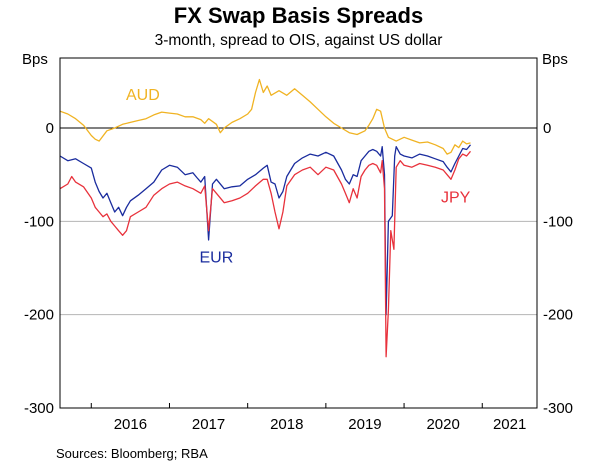 This screenshot has width=597, height=467. I want to click on x-tick-label: 2018, so click(286, 424).